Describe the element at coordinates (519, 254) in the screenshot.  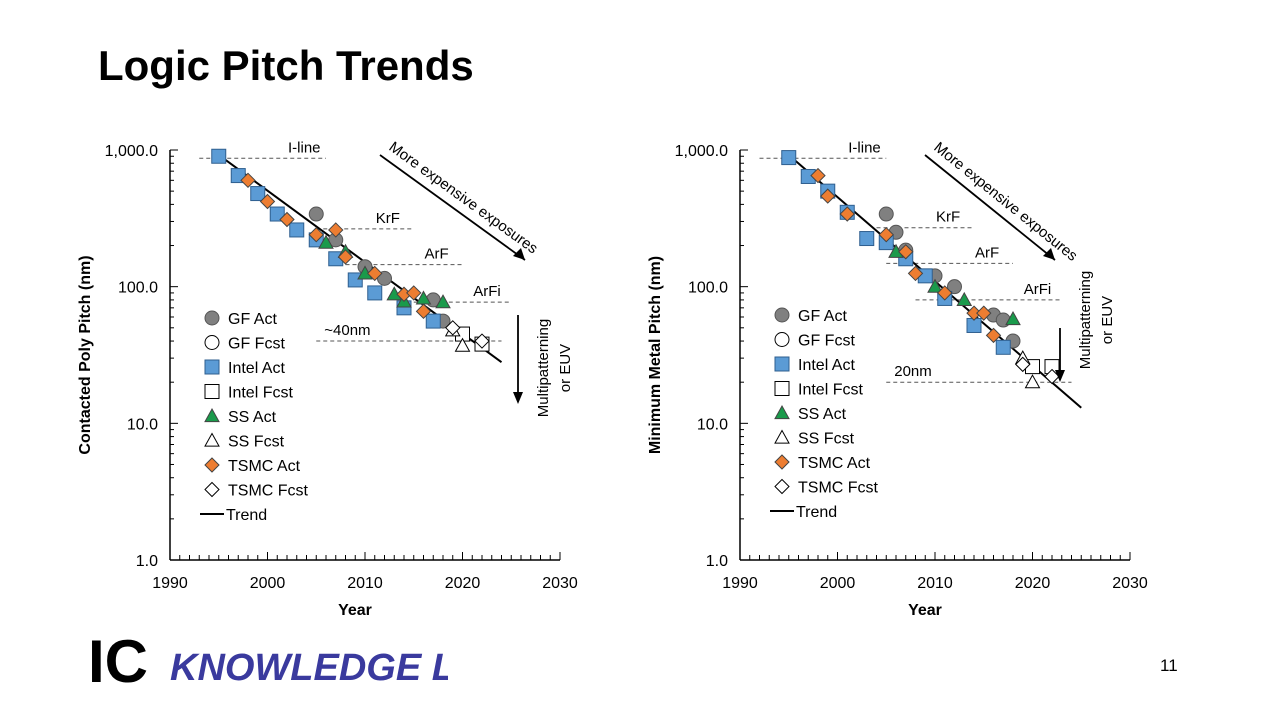
I see `cost-arrow-head` at that location.